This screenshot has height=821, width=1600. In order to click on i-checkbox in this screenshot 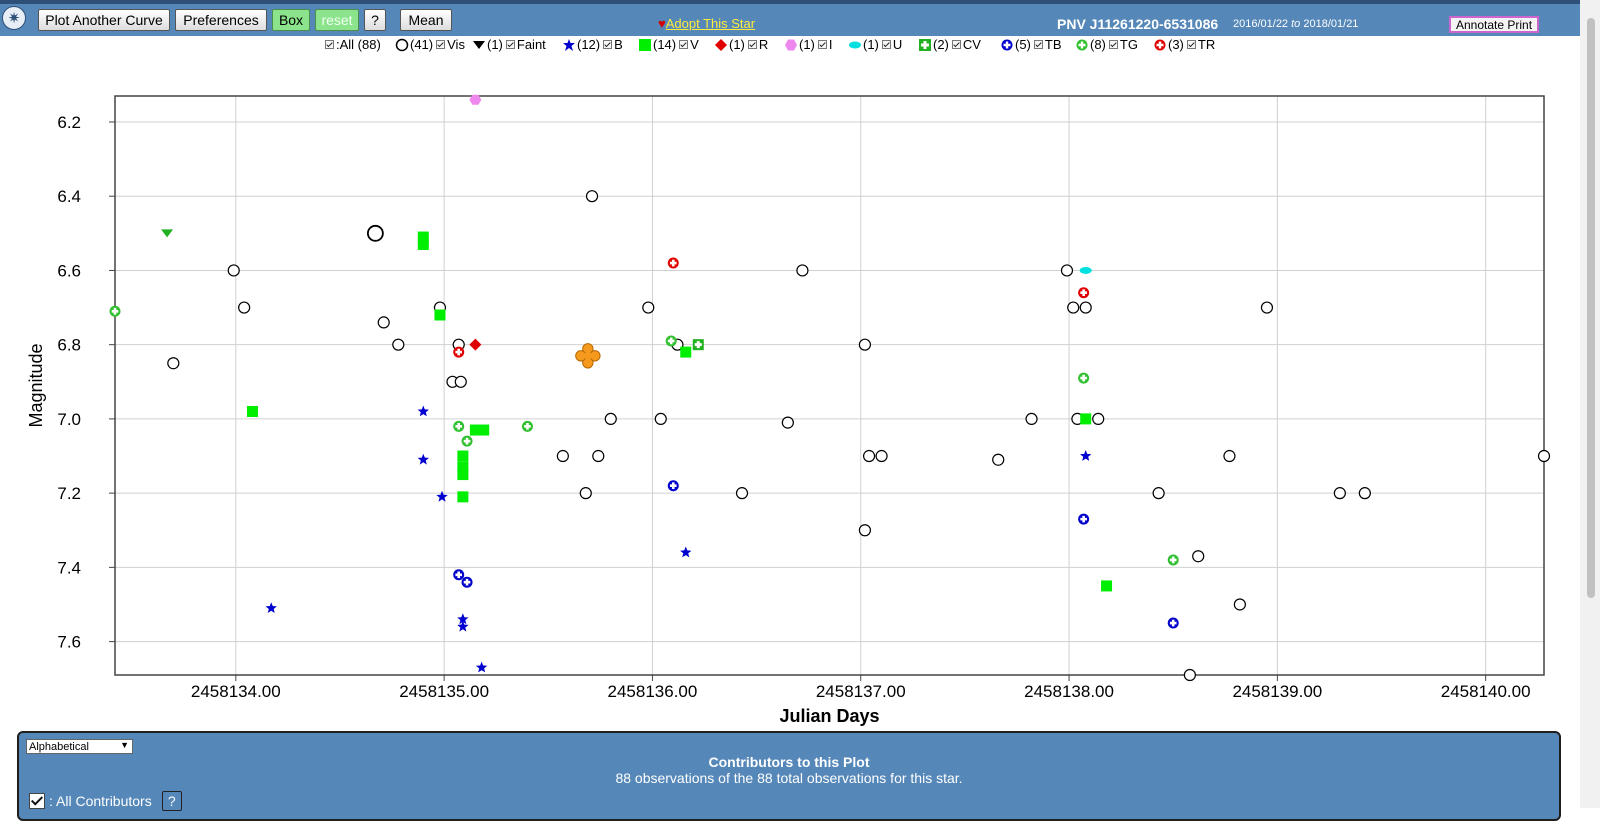, I will do `click(822, 44)`.